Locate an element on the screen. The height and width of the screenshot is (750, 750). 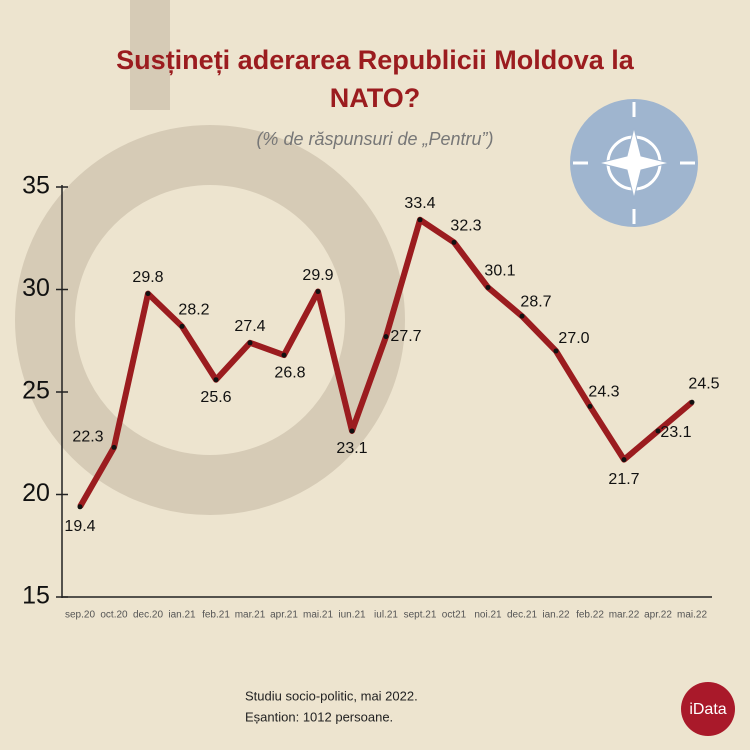
chart-subtitle: (% de răspunsuri de „Pentru”) is located at coordinates (374, 139).